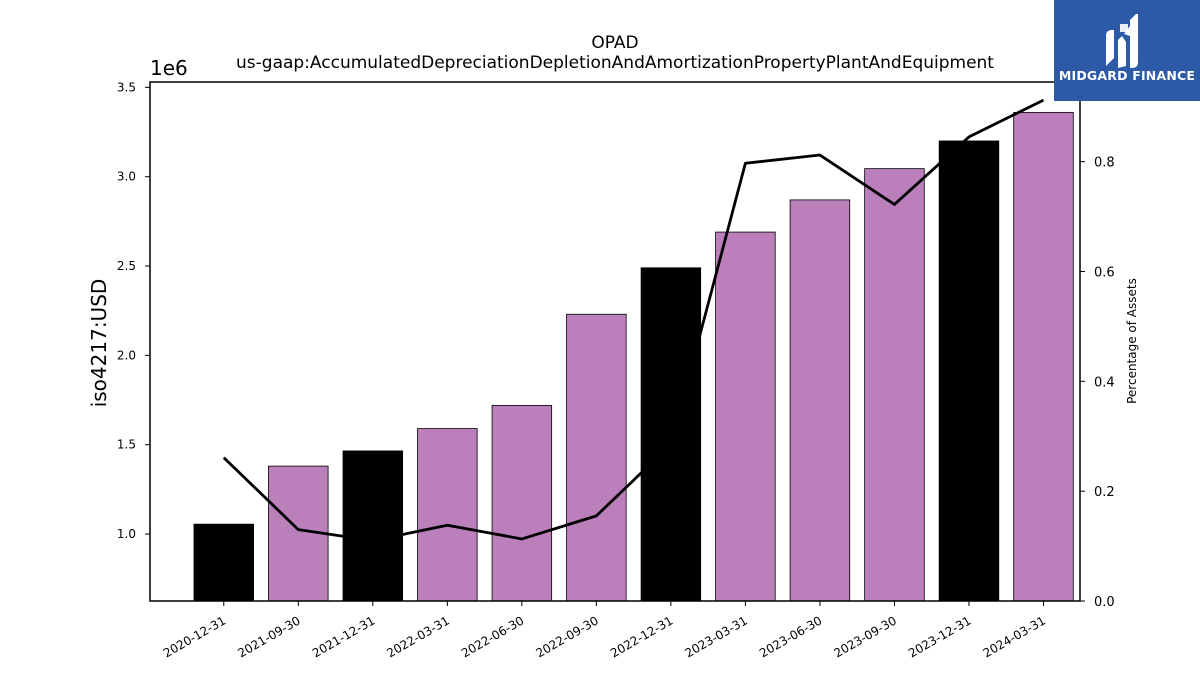  Describe the element at coordinates (1132, 341) in the screenshot. I see `y-axis-right-label: Percentage of Assets` at that location.